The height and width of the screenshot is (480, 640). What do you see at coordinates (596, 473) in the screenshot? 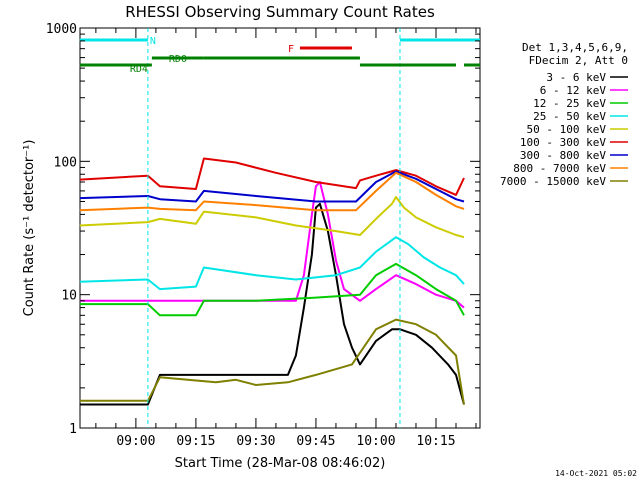
I see `footer-timestamp: 14-Oct-2021 05:02` at bounding box center [596, 473].